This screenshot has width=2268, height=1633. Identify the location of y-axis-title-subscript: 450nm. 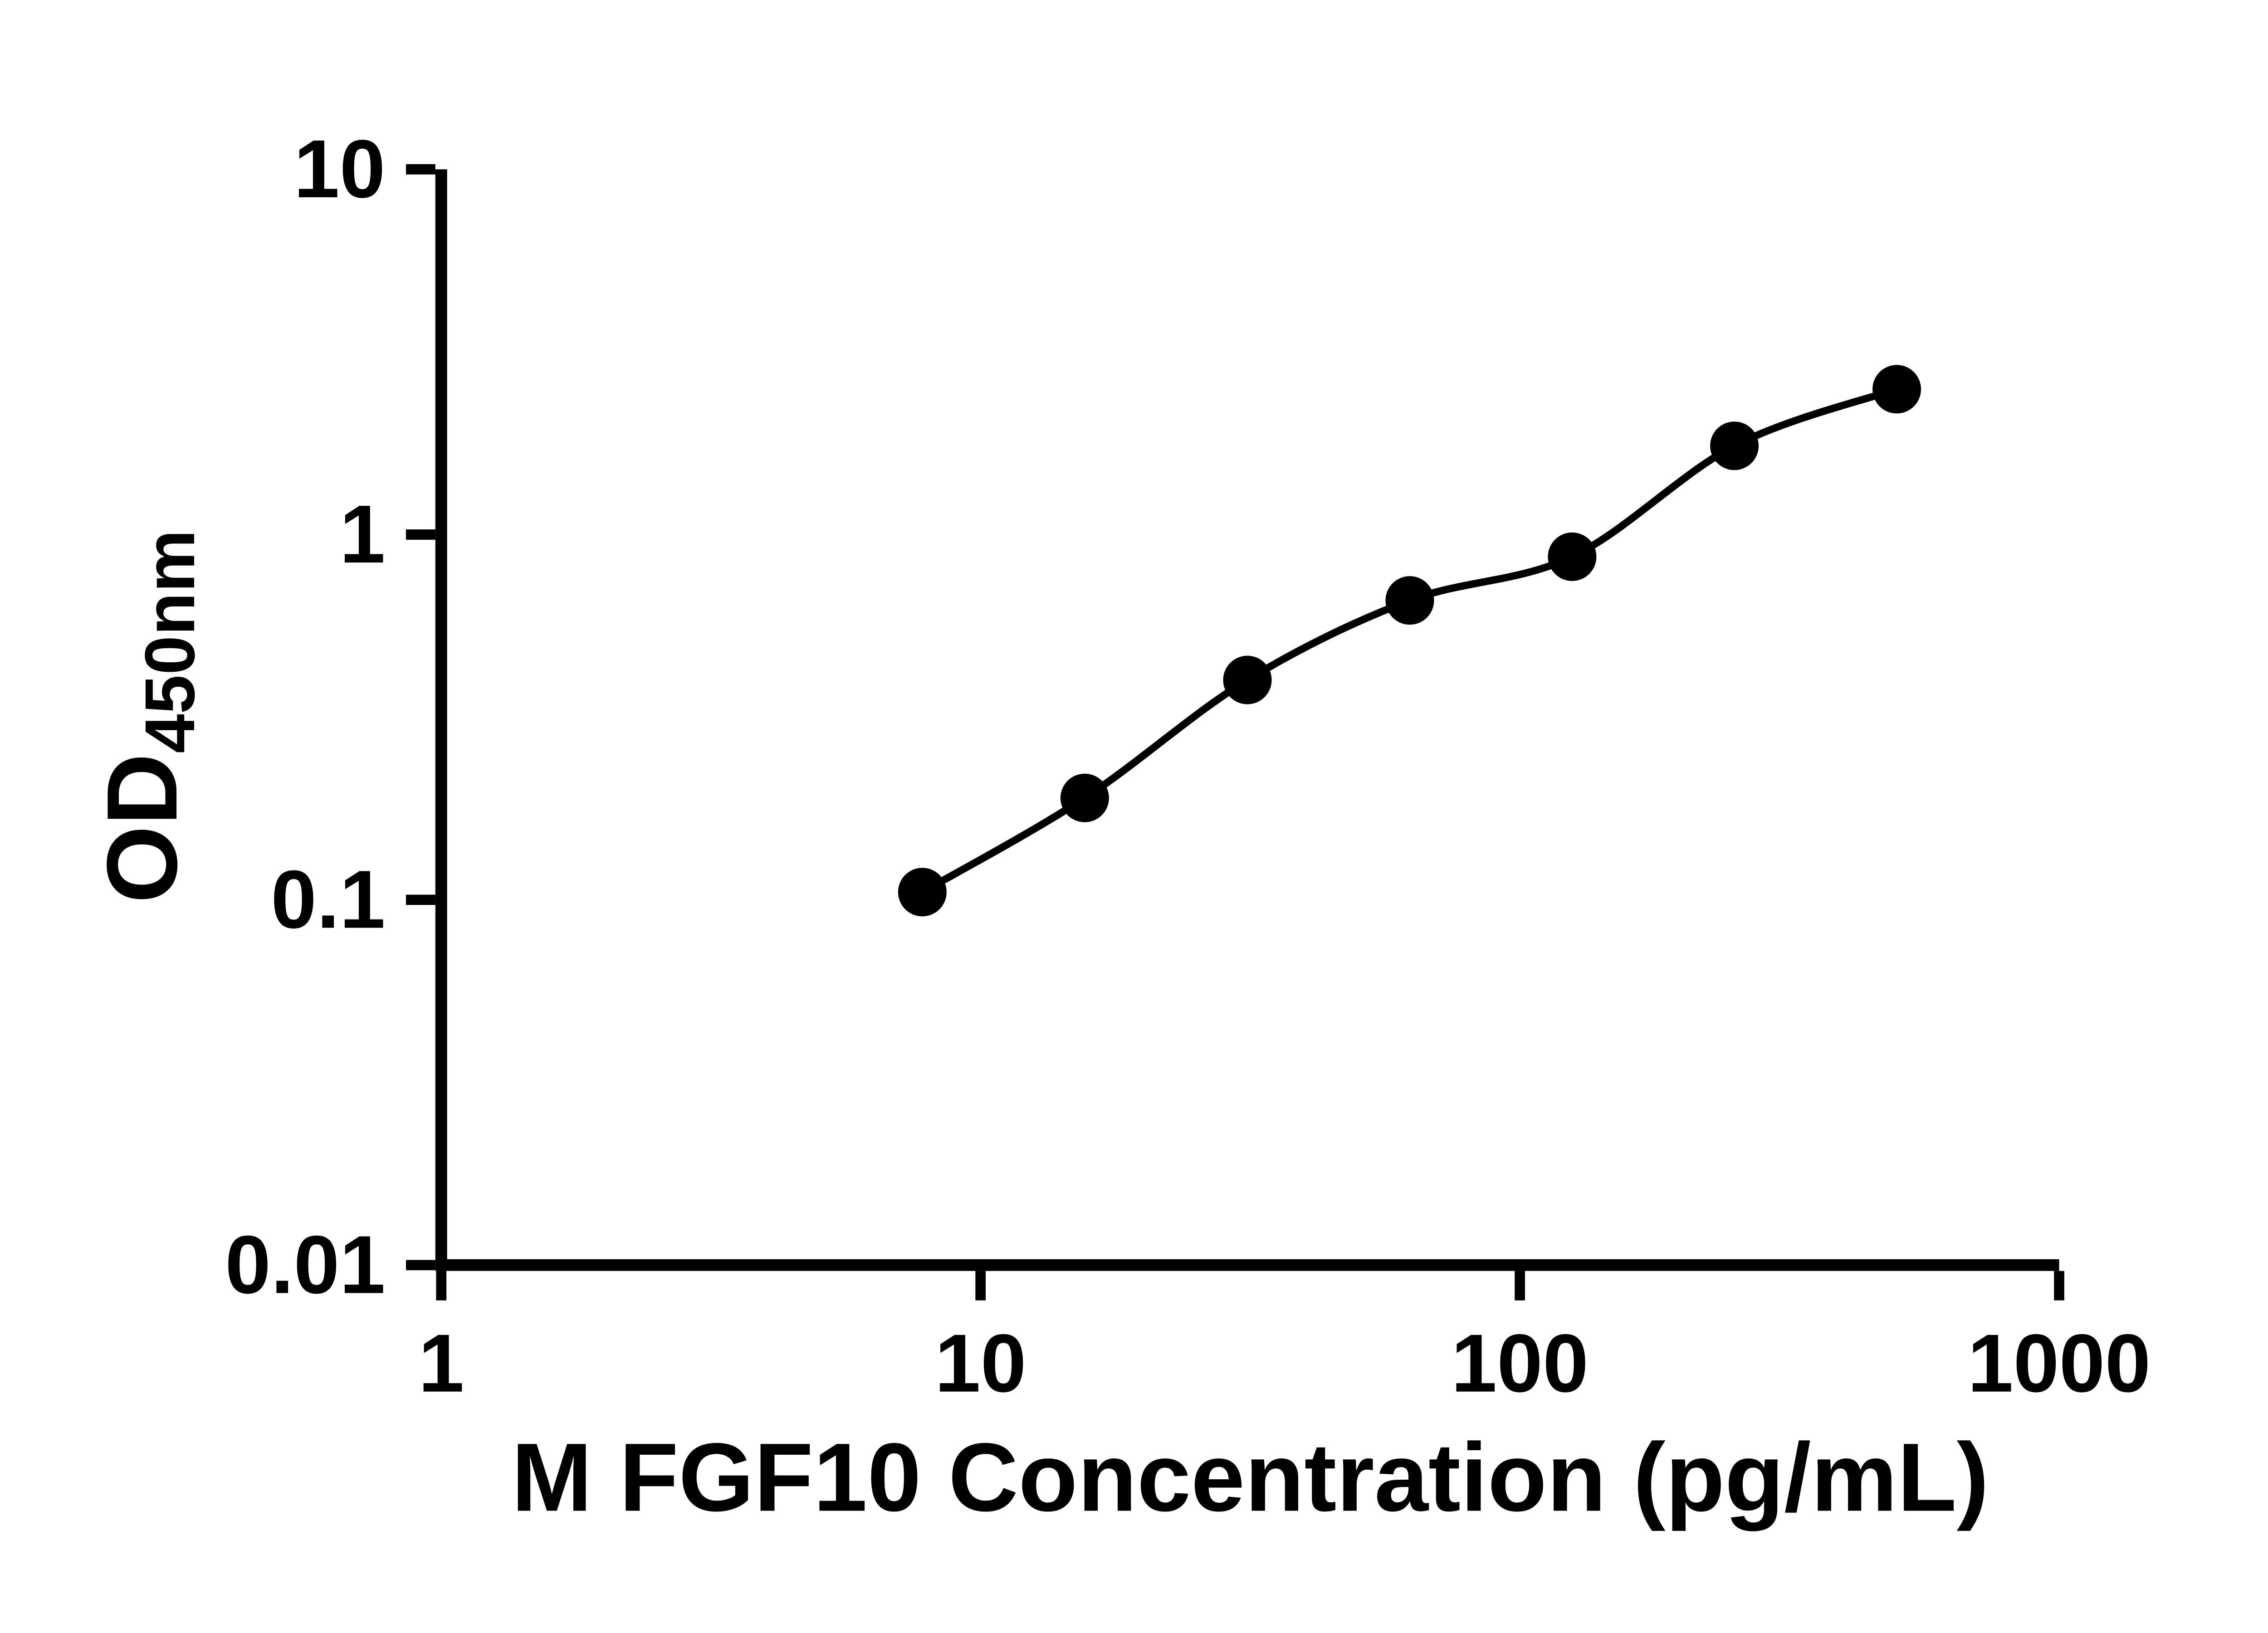
(170, 641).